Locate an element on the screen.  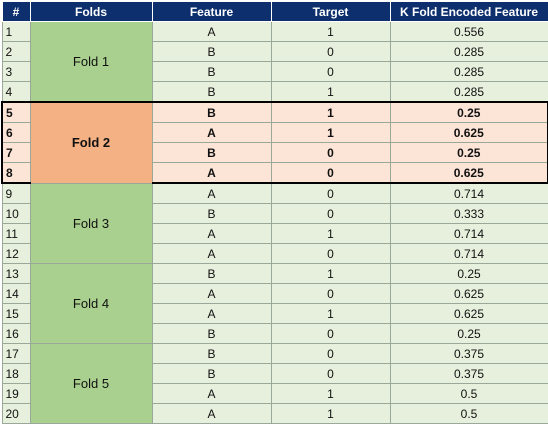
table-row: 3 B 0 0.285 is located at coordinates (274, 71).